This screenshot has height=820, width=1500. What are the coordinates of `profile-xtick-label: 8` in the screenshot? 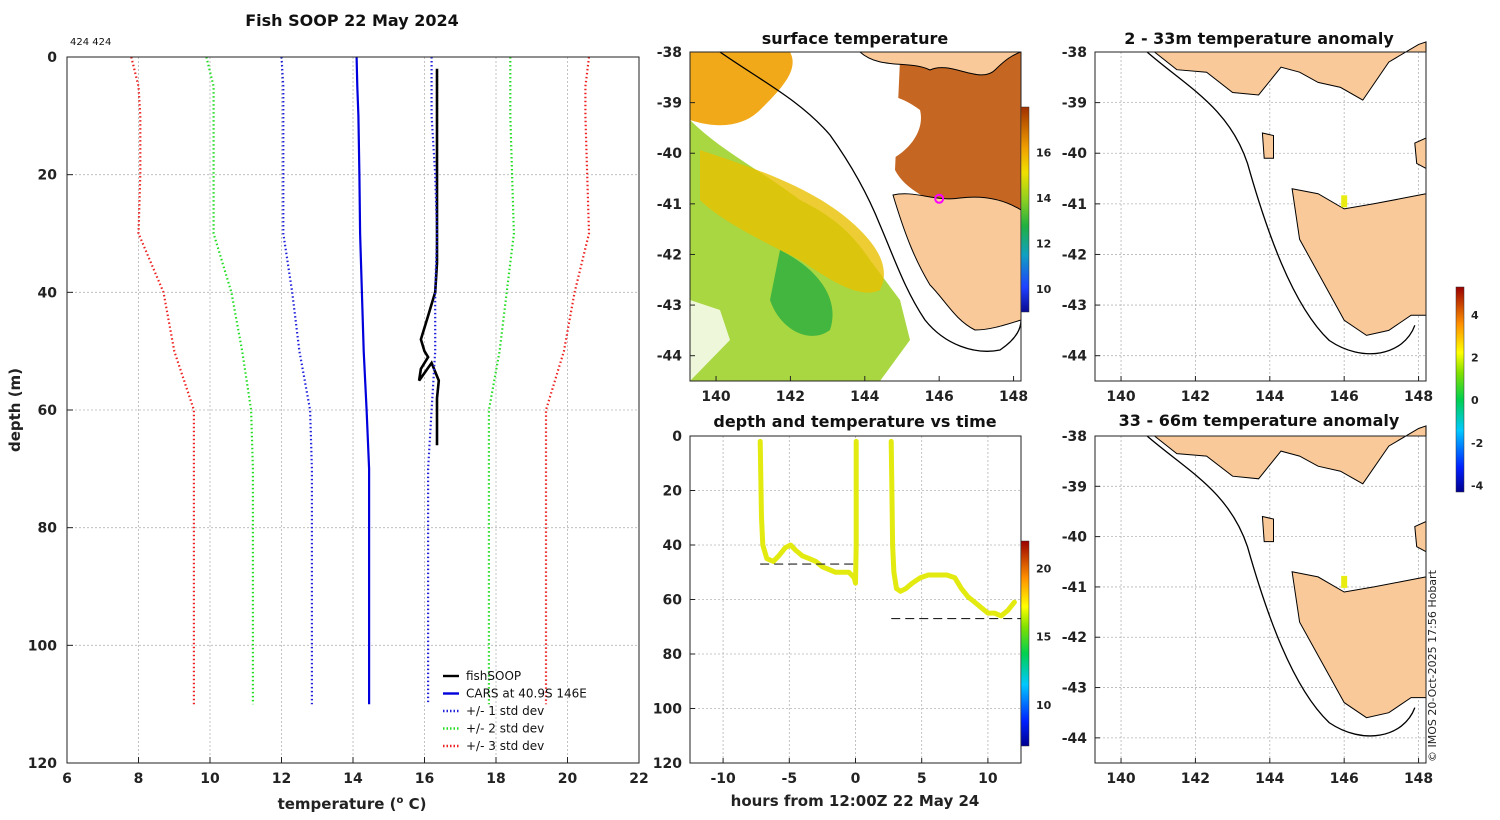 It's located at (139, 779).